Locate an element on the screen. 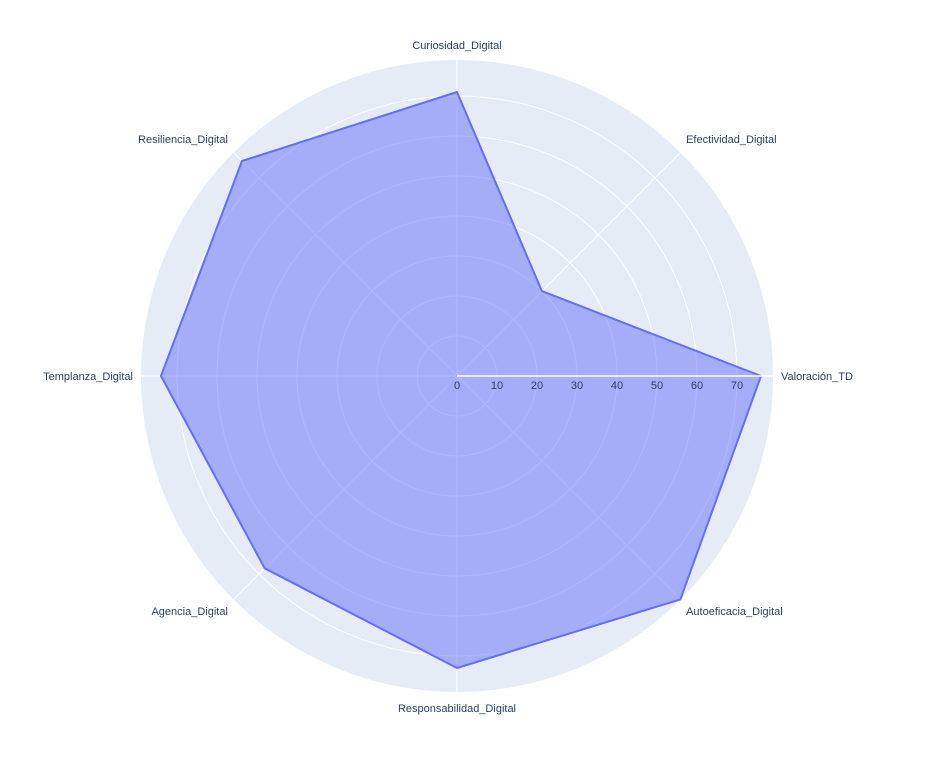 The height and width of the screenshot is (779, 946). angular-axis-label: Resiliencia_Digital is located at coordinates (183, 140).